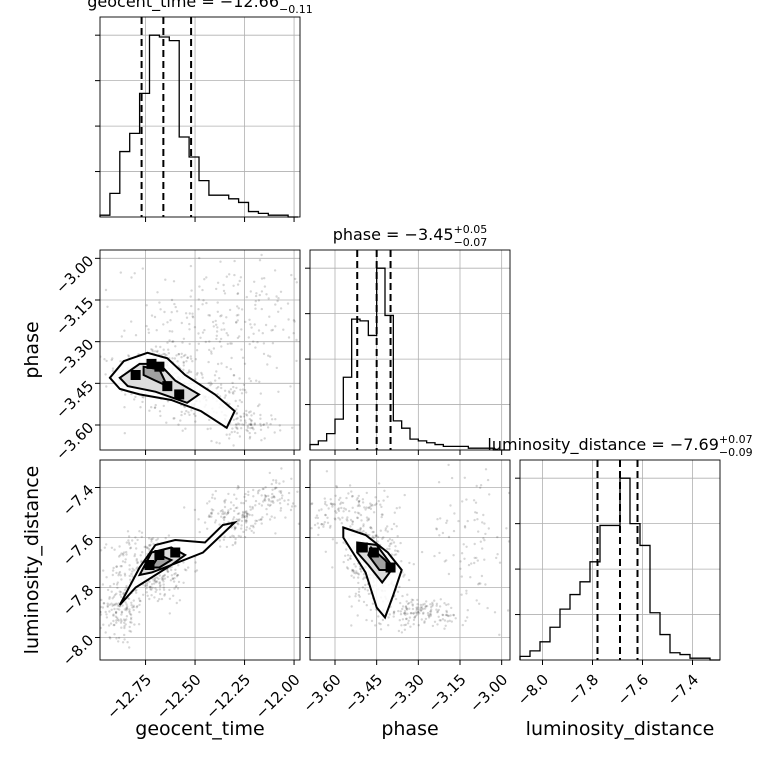 This screenshot has width=760, height=760. What do you see at coordinates (135, 375) in the screenshot?
I see `density-bin` at bounding box center [135, 375].